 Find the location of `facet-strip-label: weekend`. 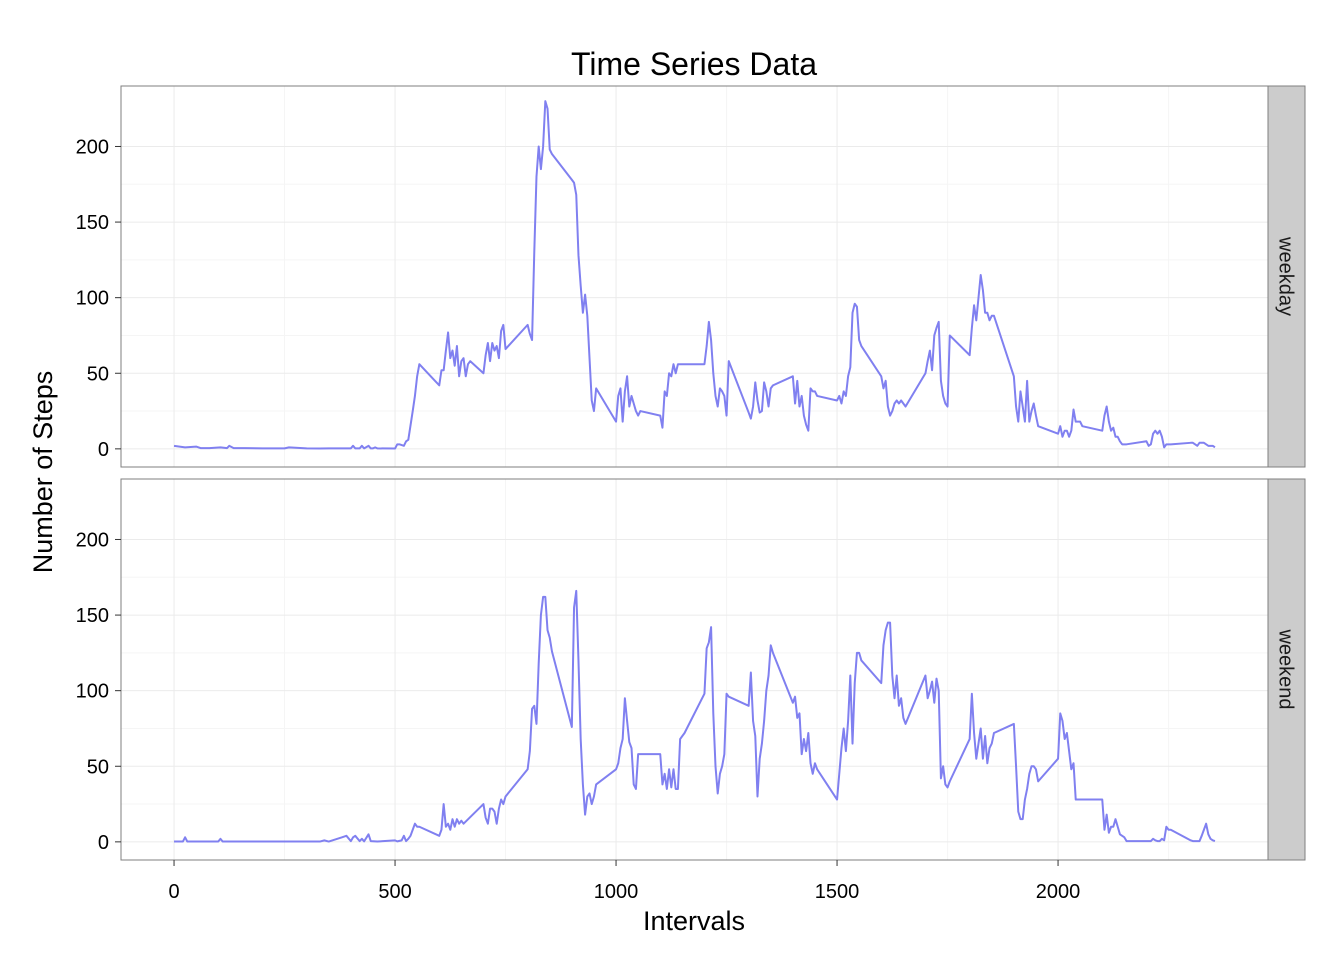

facet-strip-label: weekend is located at coordinates (1286, 668).